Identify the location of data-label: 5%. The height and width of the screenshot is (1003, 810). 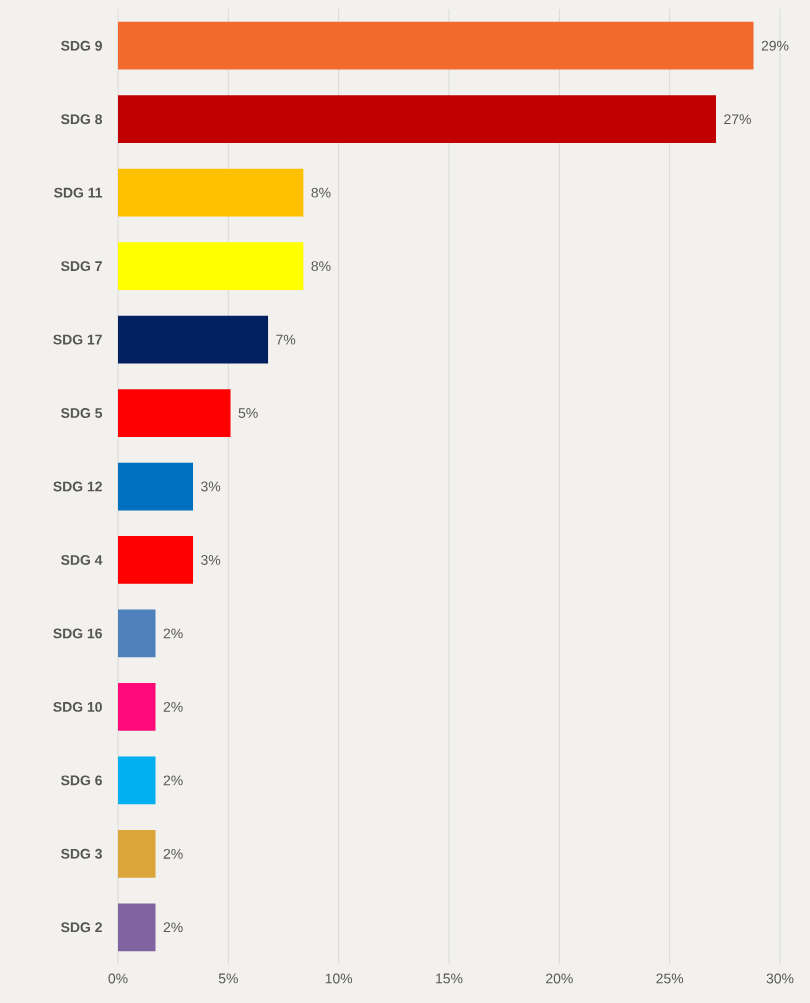
(248, 413).